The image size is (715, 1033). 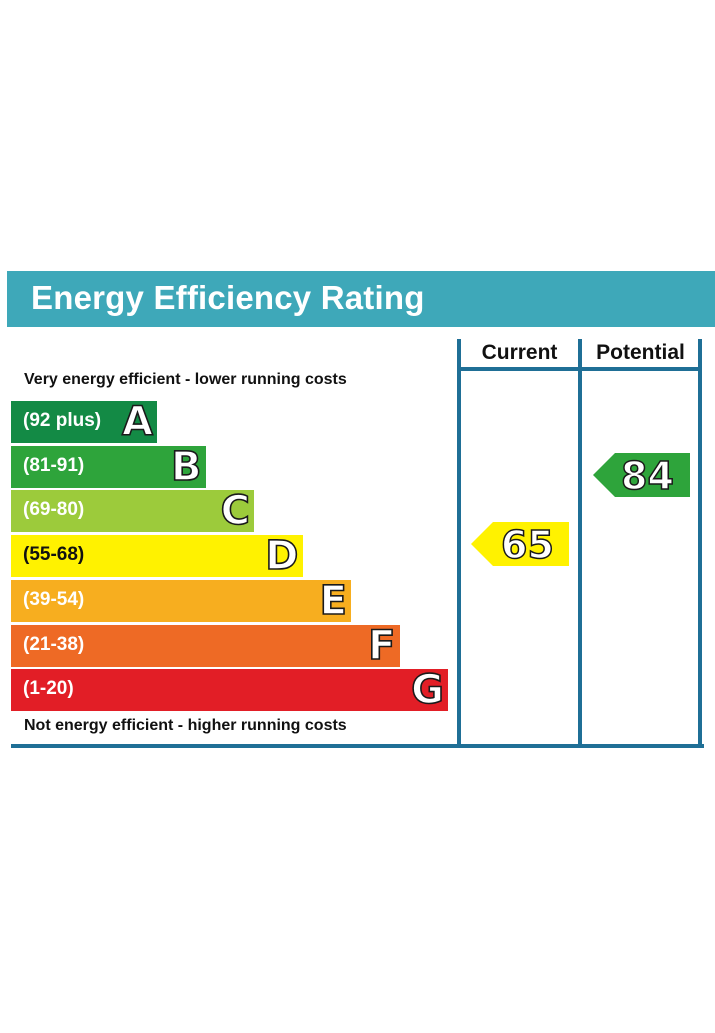 What do you see at coordinates (54, 555) in the screenshot?
I see `band-range-label: (55-68)` at bounding box center [54, 555].